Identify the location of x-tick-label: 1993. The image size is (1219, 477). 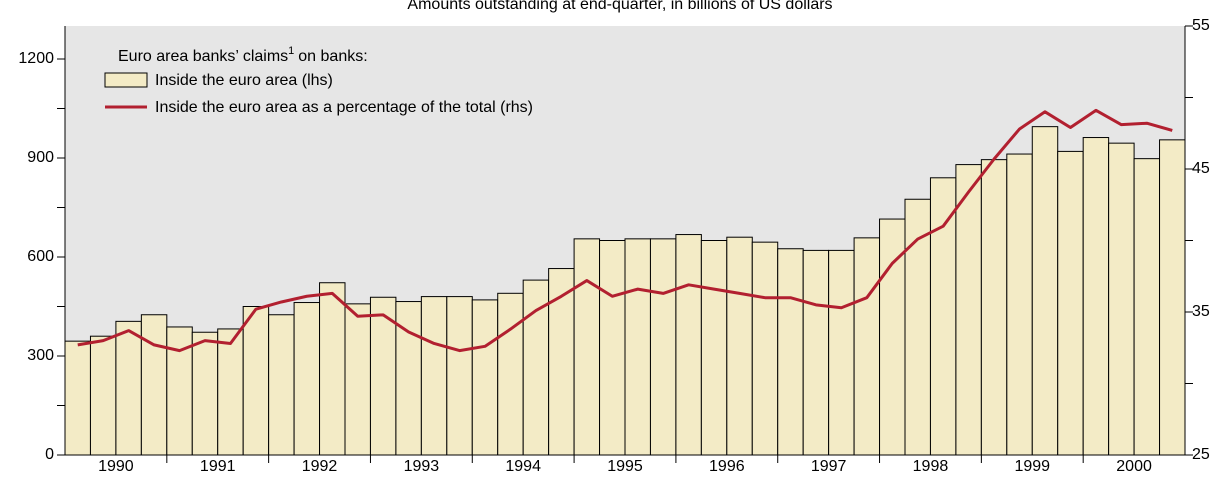
(422, 466).